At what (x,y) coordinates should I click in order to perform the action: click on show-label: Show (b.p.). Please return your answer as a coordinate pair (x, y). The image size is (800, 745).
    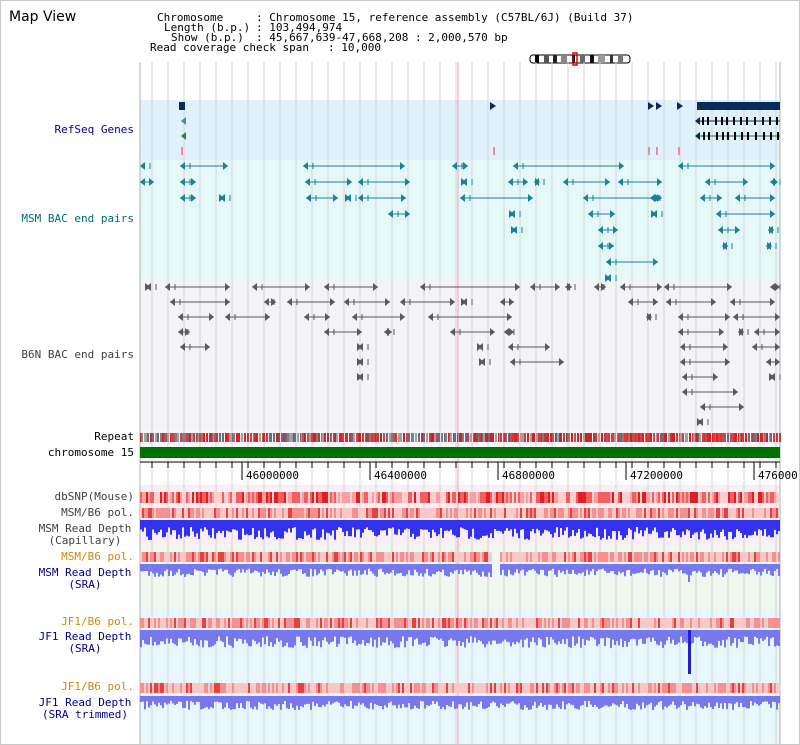
    Looking at the image, I should click on (207, 37).